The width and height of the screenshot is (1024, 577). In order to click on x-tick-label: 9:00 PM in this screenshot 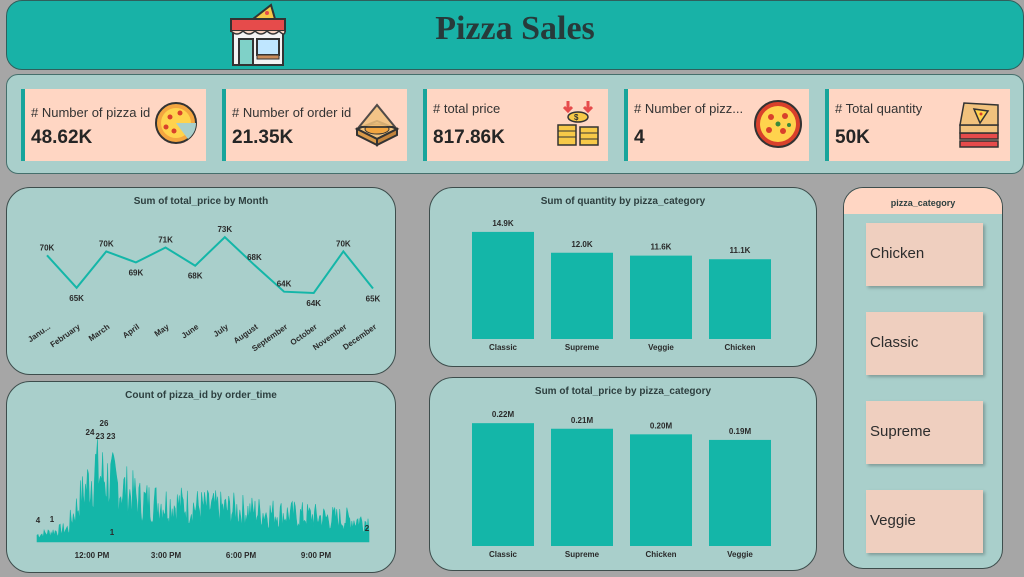, I will do `click(316, 555)`.